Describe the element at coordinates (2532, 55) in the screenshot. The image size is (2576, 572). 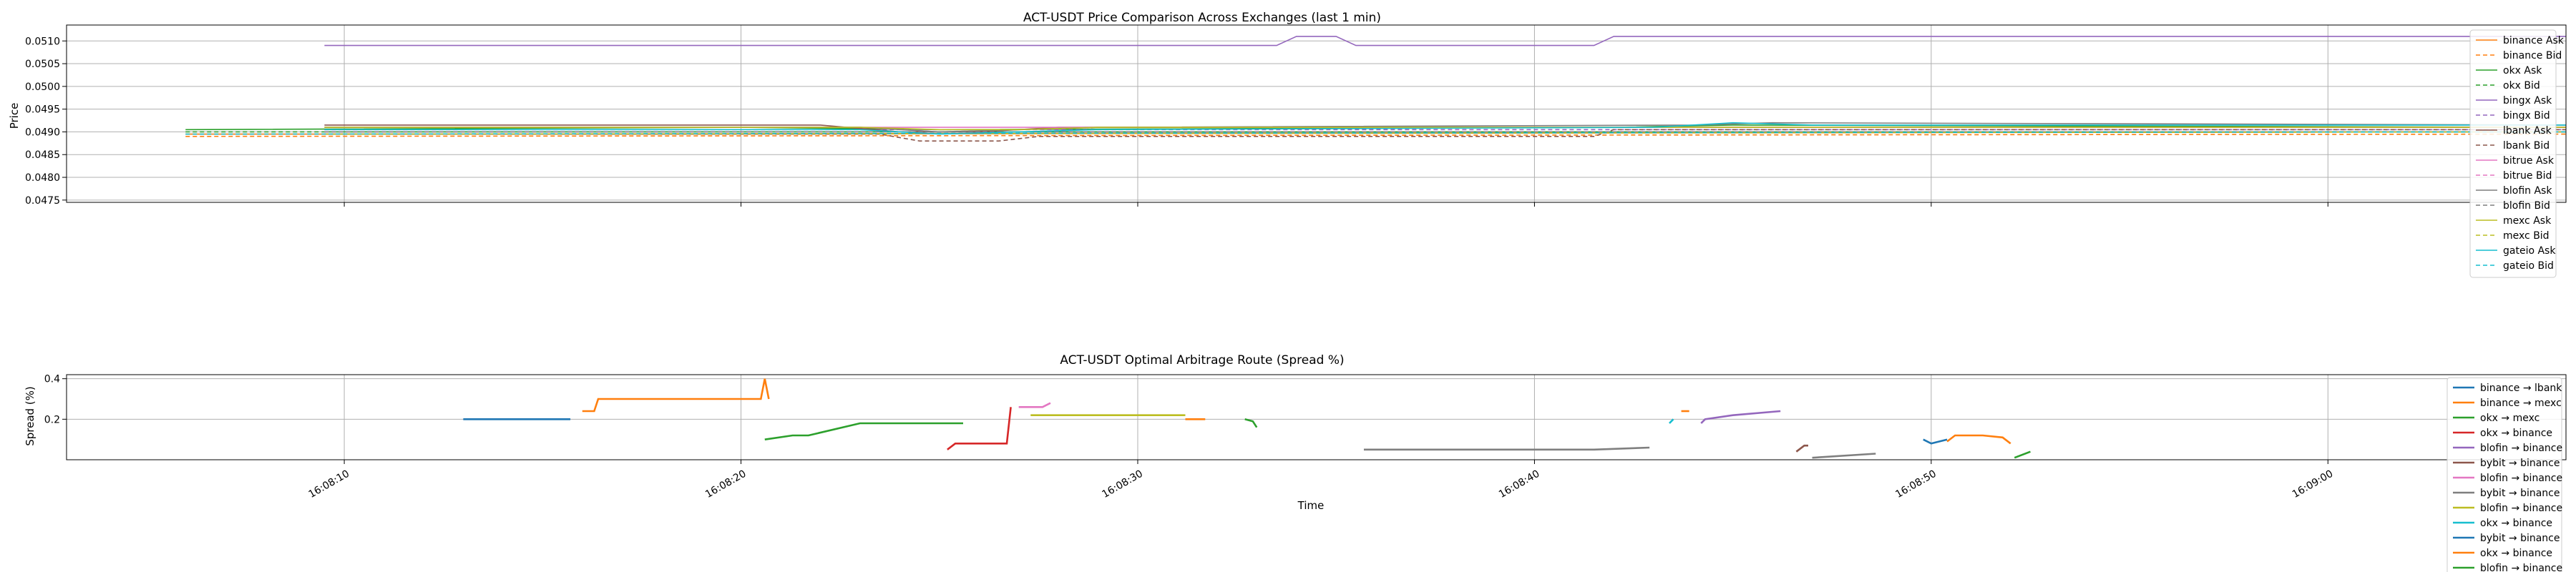
I see `legend-entry: binance Bid` at that location.